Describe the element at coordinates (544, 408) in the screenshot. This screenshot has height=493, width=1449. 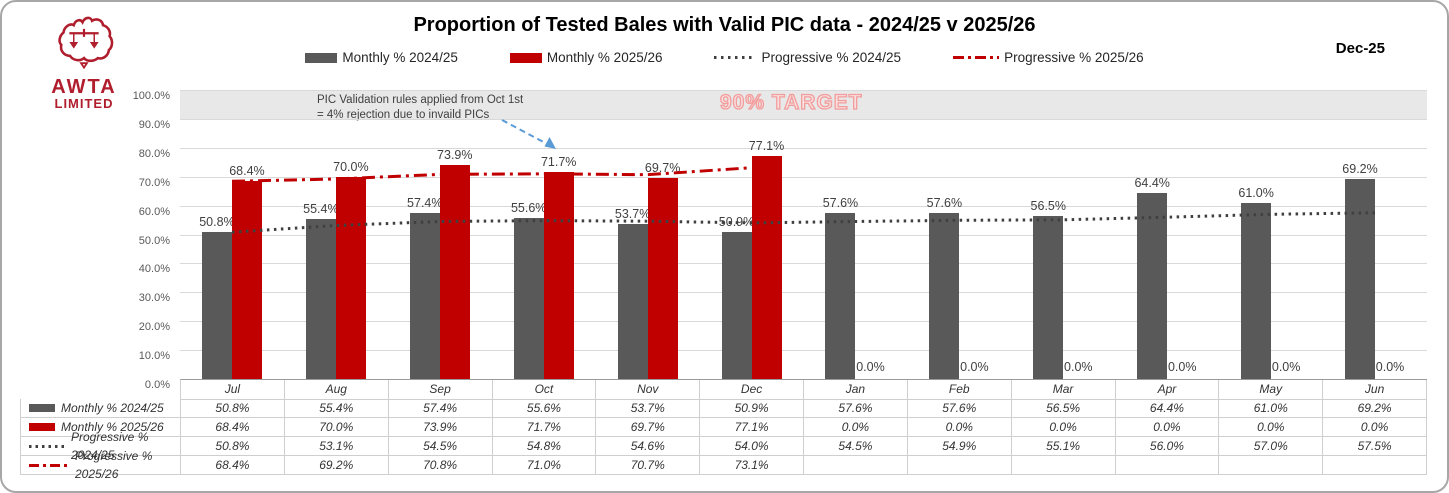
I see `table-cell: 55.6%` at that location.